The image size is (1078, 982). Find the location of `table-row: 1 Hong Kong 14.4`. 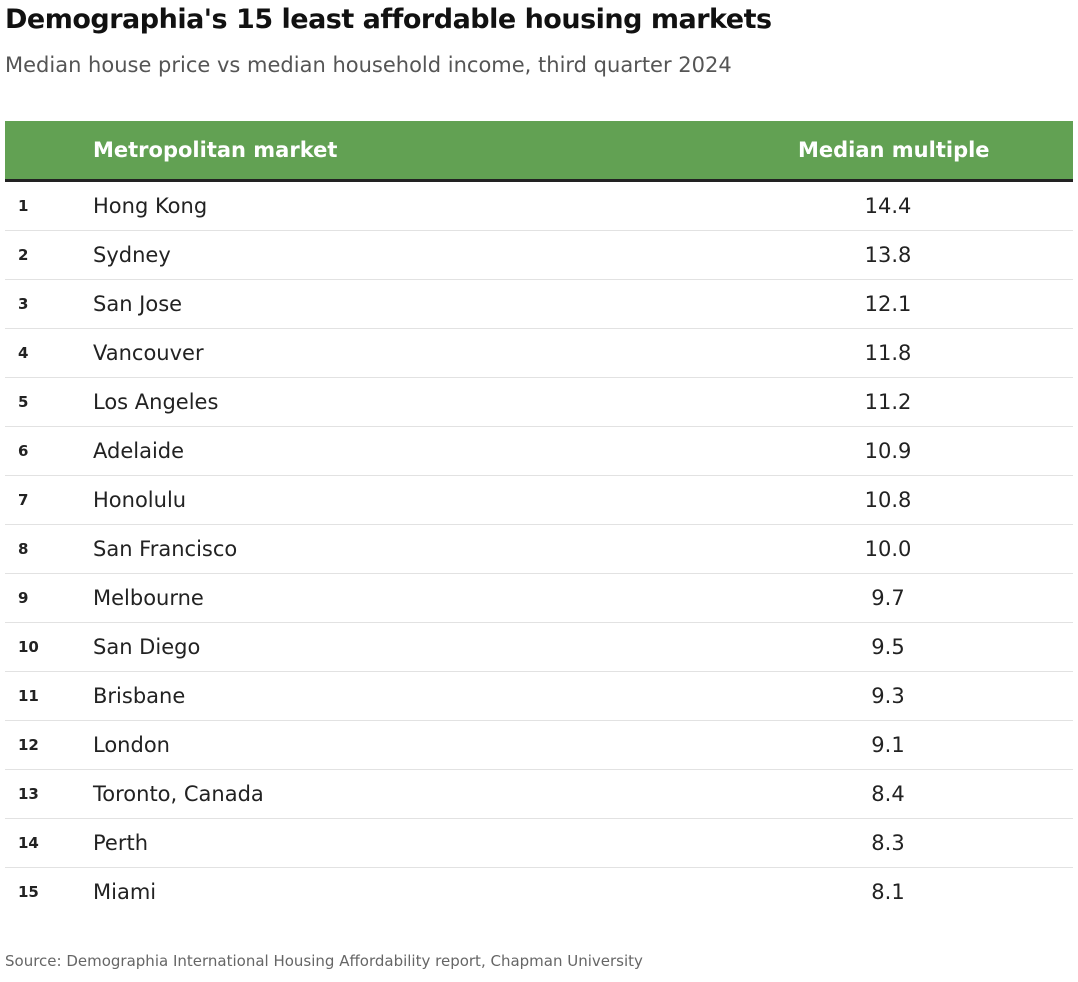

table-row: 1 Hong Kong 14.4 is located at coordinates (539, 206).